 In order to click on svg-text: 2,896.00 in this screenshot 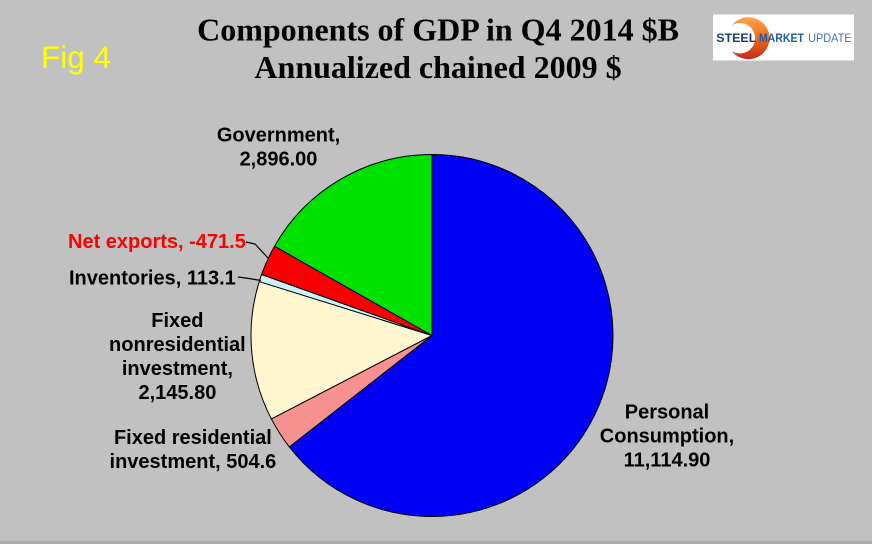, I will do `click(279, 160)`.